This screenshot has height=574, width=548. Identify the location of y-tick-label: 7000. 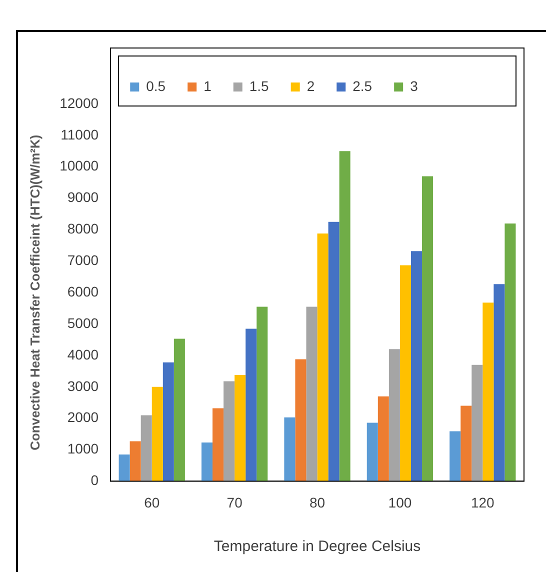
(83, 260).